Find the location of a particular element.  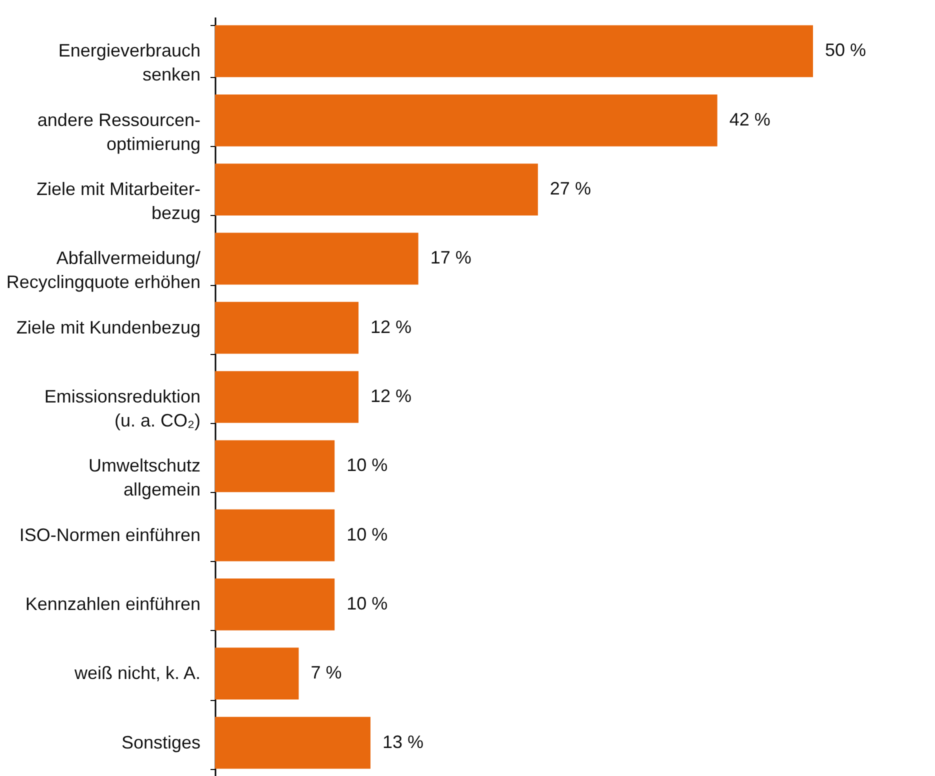

y-tick-label: Umweltschutz allgemein is located at coordinates (144, 478).